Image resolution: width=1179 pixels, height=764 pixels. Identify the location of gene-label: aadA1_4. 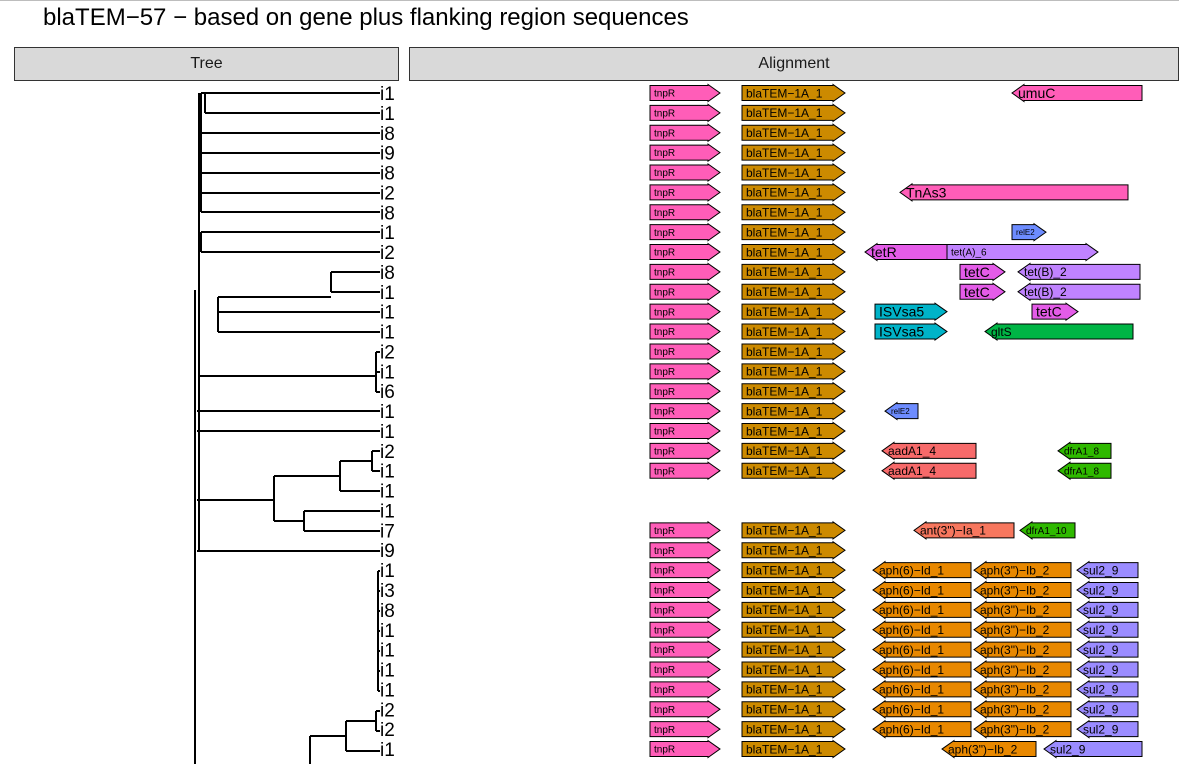
(912, 471).